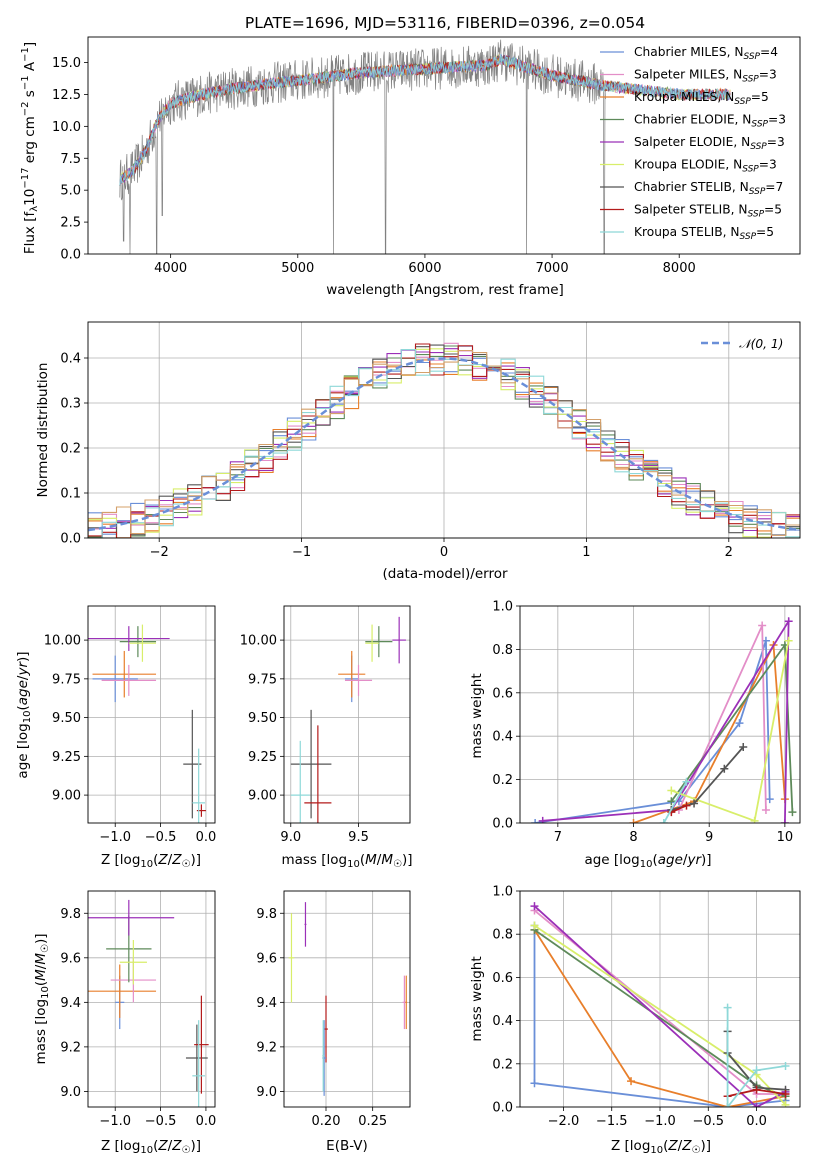  I want to click on weight-vs-z-ytick-label: 0.0, so click(502, 1108).